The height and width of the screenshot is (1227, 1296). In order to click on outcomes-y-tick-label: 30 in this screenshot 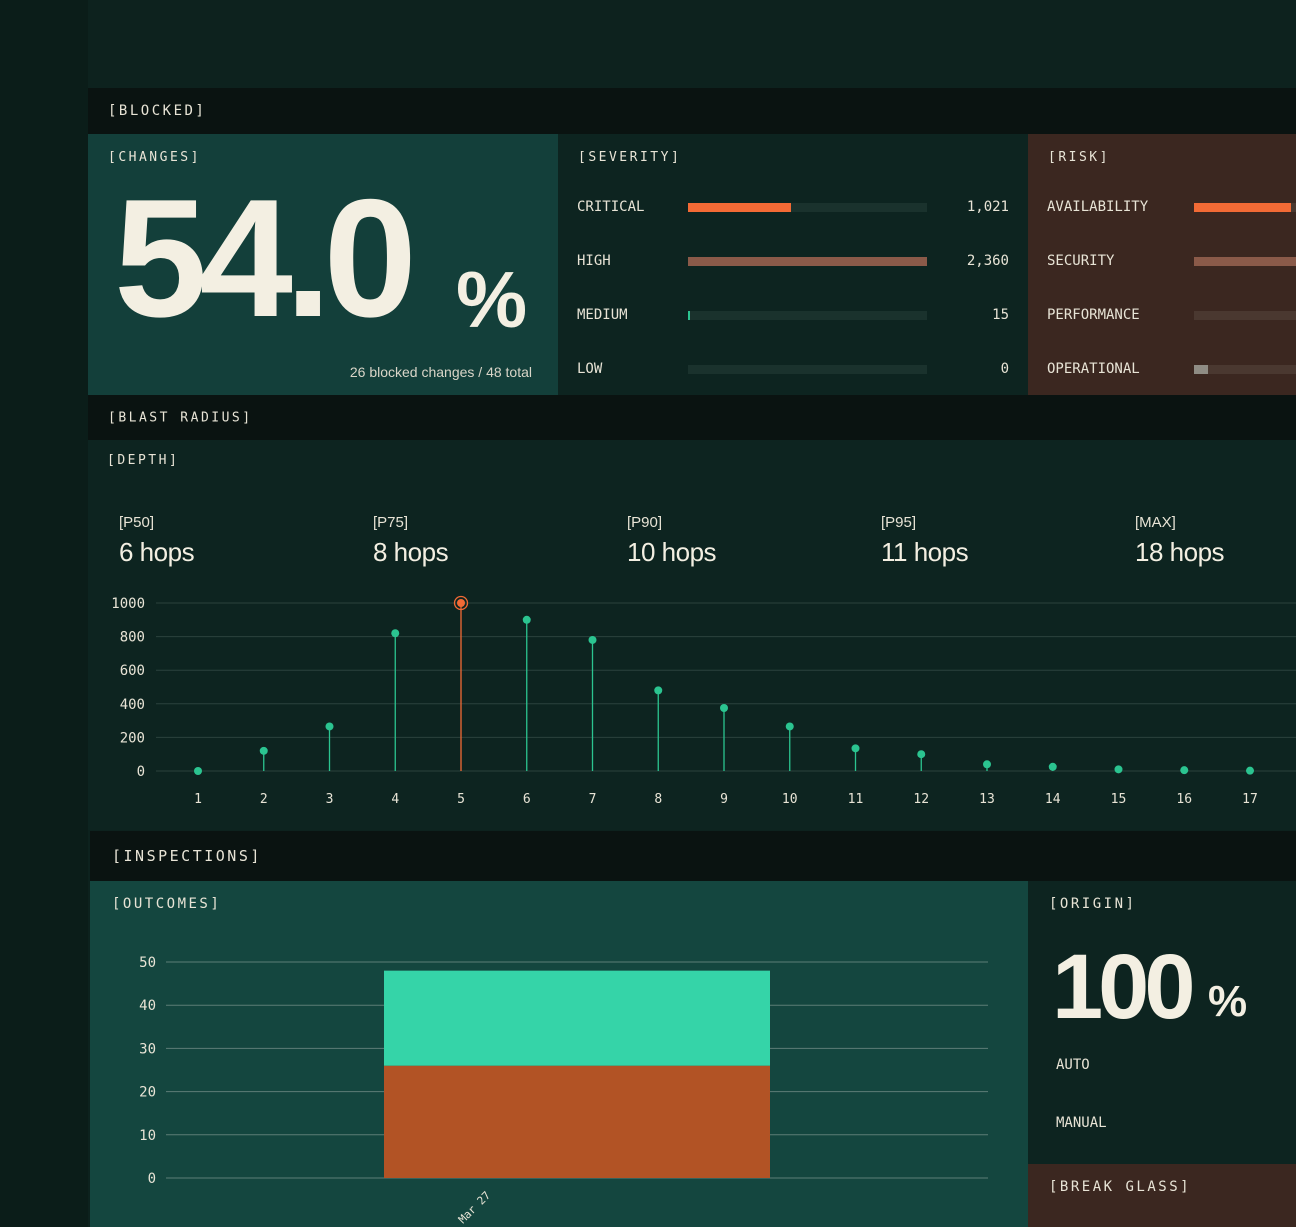, I will do `click(147, 1049)`.